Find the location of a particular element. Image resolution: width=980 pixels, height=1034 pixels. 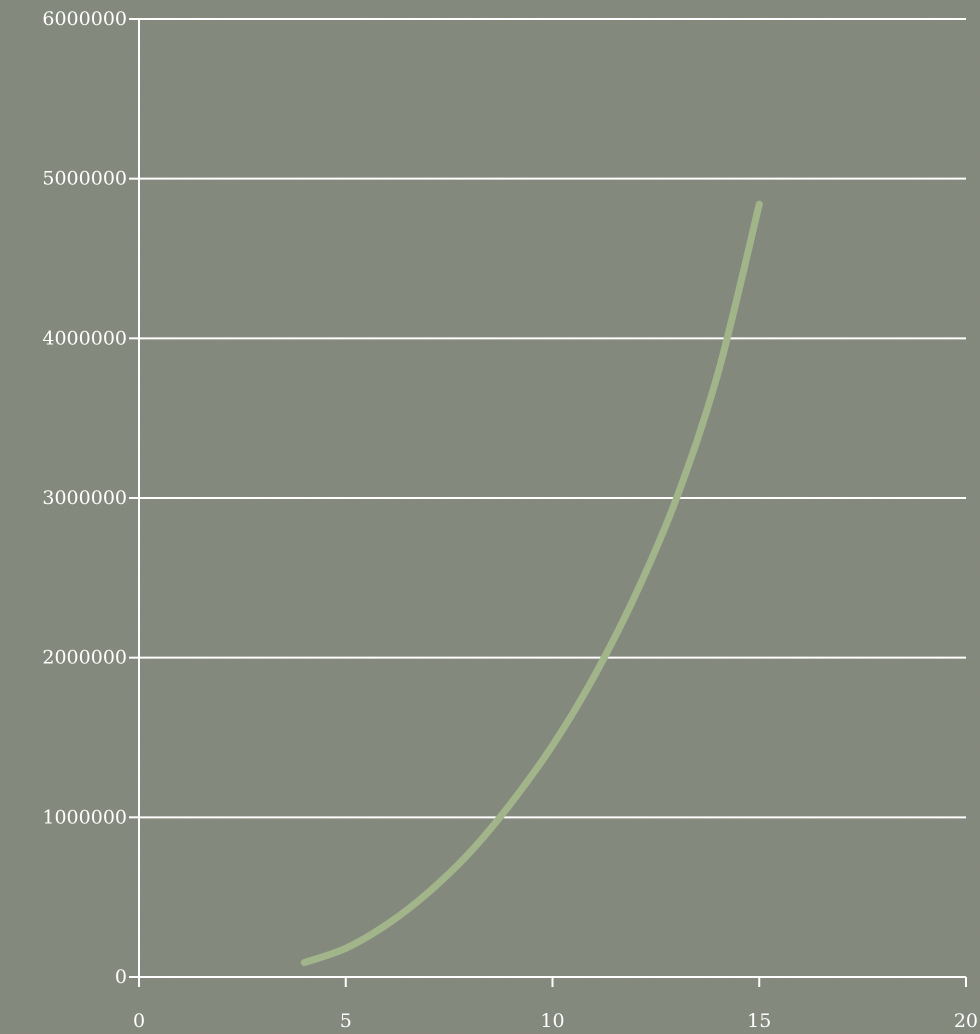

x-tick-label: 20 is located at coordinates (966, 1021).